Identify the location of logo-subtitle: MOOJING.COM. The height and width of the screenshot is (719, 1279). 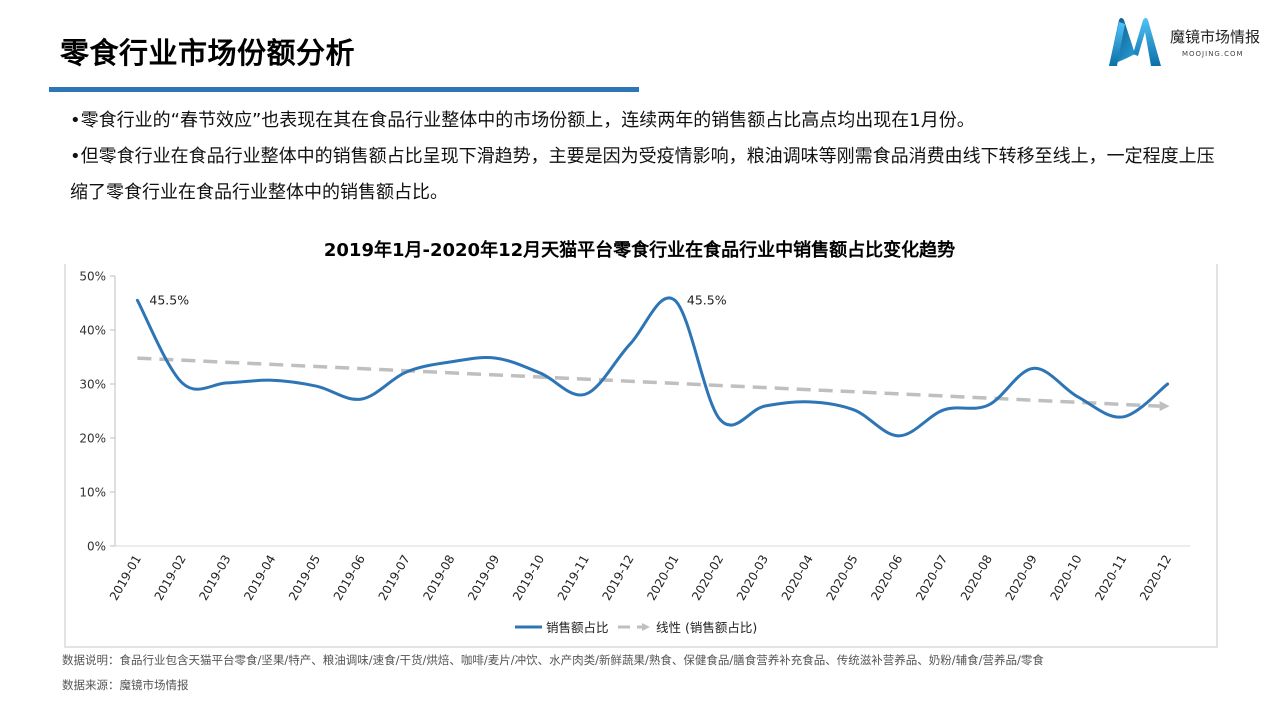
(1213, 54).